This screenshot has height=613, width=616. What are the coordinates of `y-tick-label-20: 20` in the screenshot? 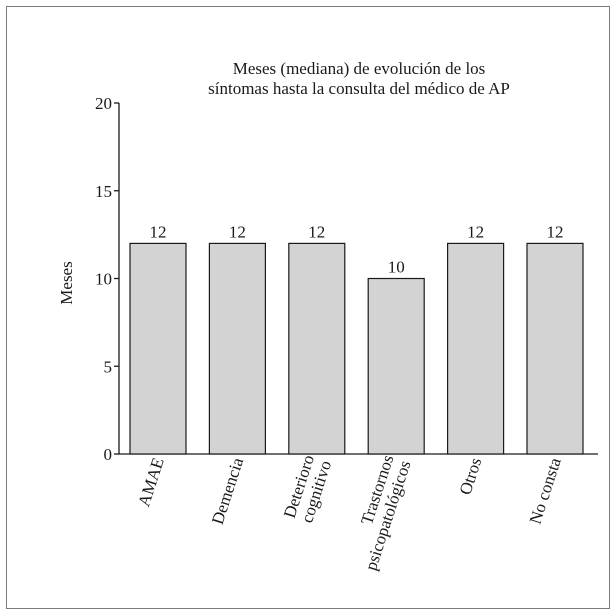 It's located at (103, 103).